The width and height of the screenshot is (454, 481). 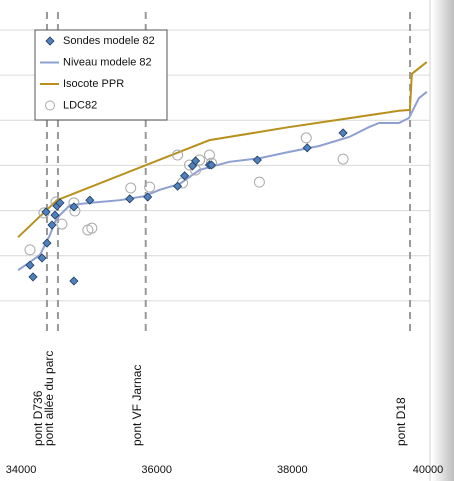 What do you see at coordinates (137, 405) in the screenshot?
I see `bridge-label: pont VF Jarnac` at bounding box center [137, 405].